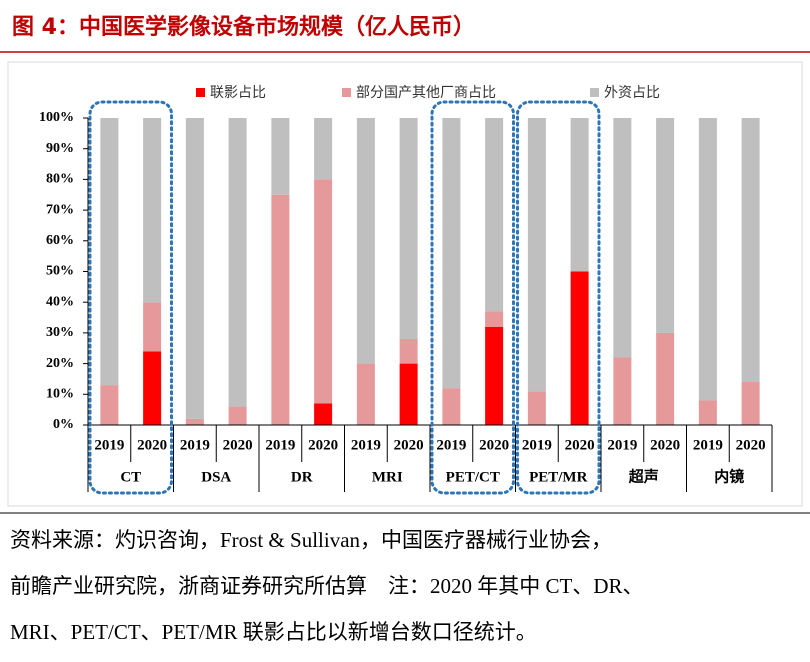  Describe the element at coordinates (60, 148) in the screenshot. I see `y-tick-label: 90%` at that location.